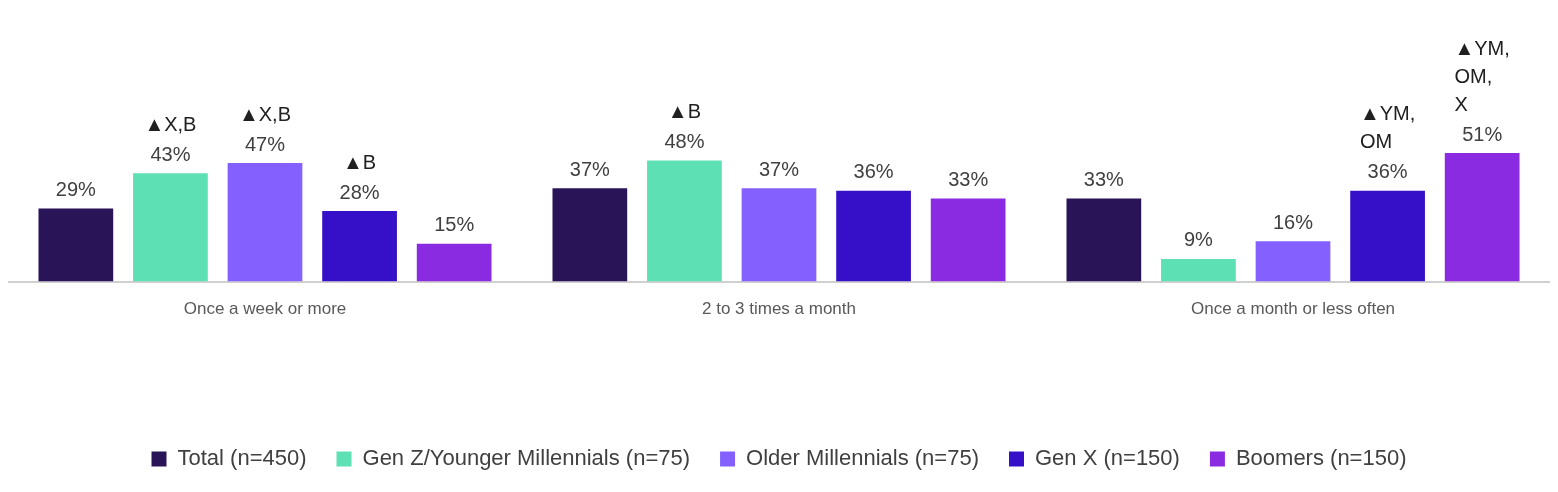 The width and height of the screenshot is (1558, 492). Describe the element at coordinates (242, 458) in the screenshot. I see `legend-label: Total (n=450)` at that location.